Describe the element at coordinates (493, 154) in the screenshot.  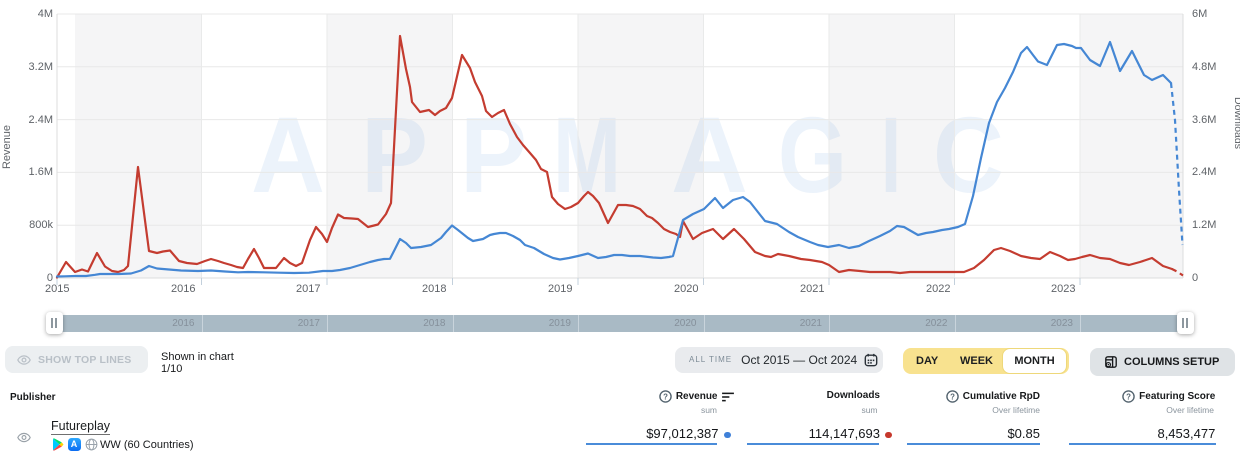
I see `svg-text: P` at that location.